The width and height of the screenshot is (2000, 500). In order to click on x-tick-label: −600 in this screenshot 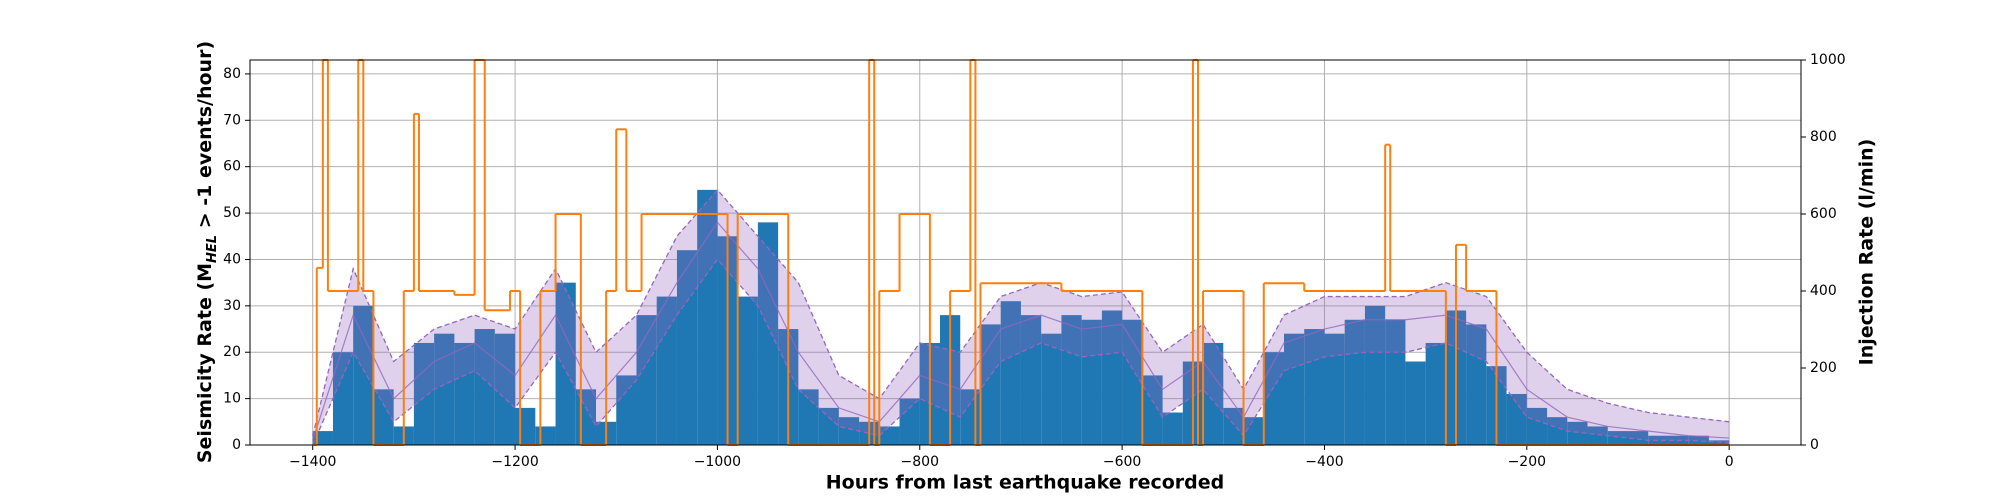, I will do `click(1122, 462)`.